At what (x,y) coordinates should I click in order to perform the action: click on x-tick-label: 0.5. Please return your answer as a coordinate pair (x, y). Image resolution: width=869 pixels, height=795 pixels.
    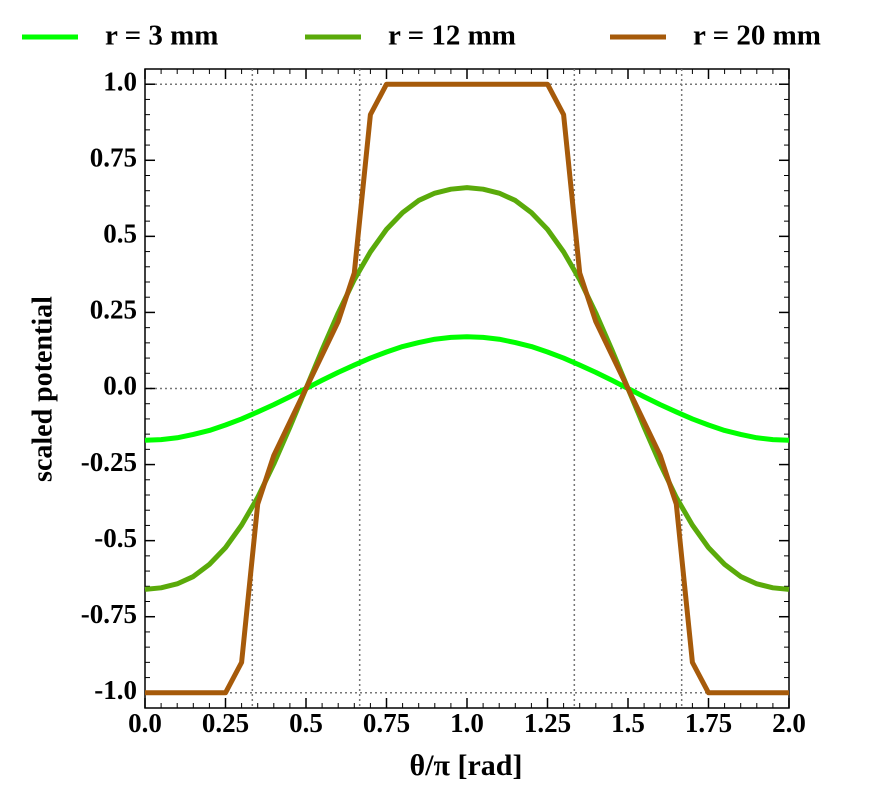
    Looking at the image, I should click on (306, 723).